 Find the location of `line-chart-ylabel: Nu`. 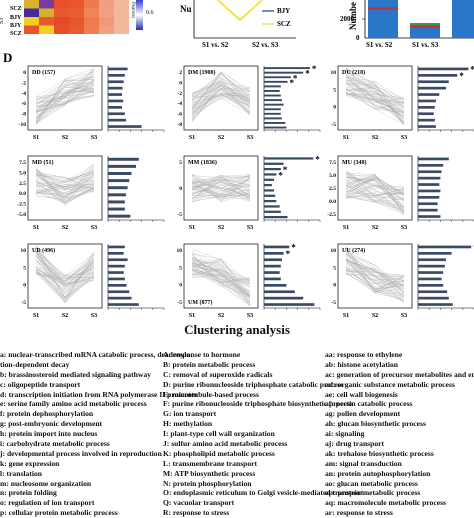

line-chart-ylabel: Nu is located at coordinates (186, 9).